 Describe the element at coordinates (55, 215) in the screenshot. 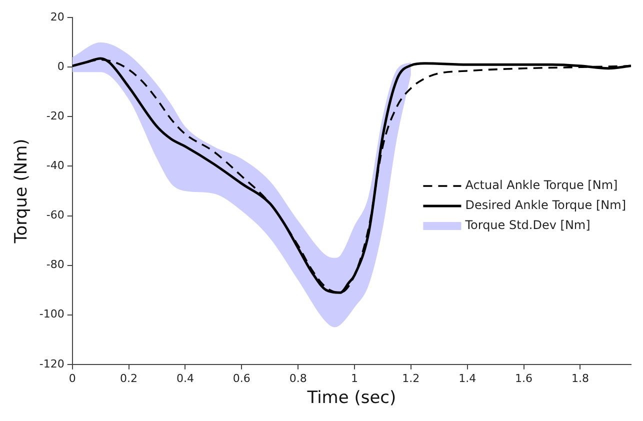

I see `y-tick-label: -60` at that location.